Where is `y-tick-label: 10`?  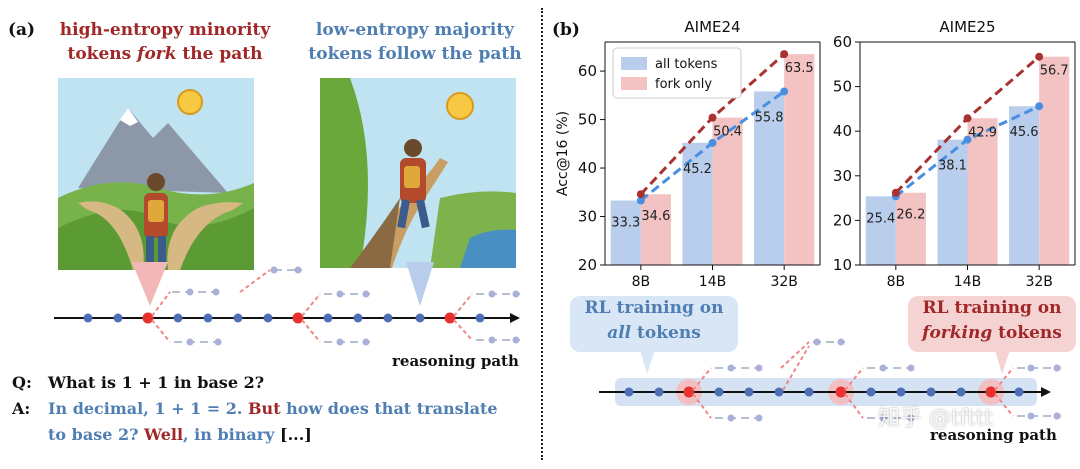
y-tick-label: 10 is located at coordinates (842, 265).